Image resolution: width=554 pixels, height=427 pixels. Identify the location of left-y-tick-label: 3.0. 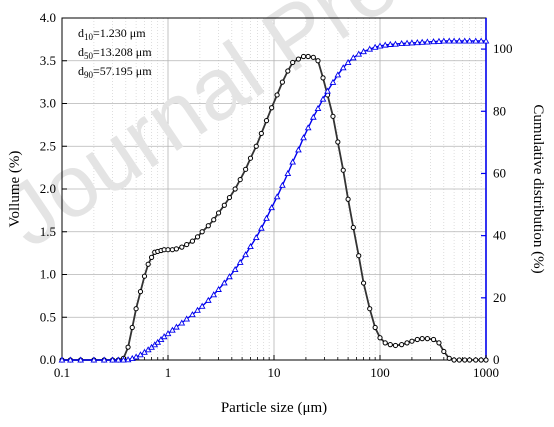
(48, 103).